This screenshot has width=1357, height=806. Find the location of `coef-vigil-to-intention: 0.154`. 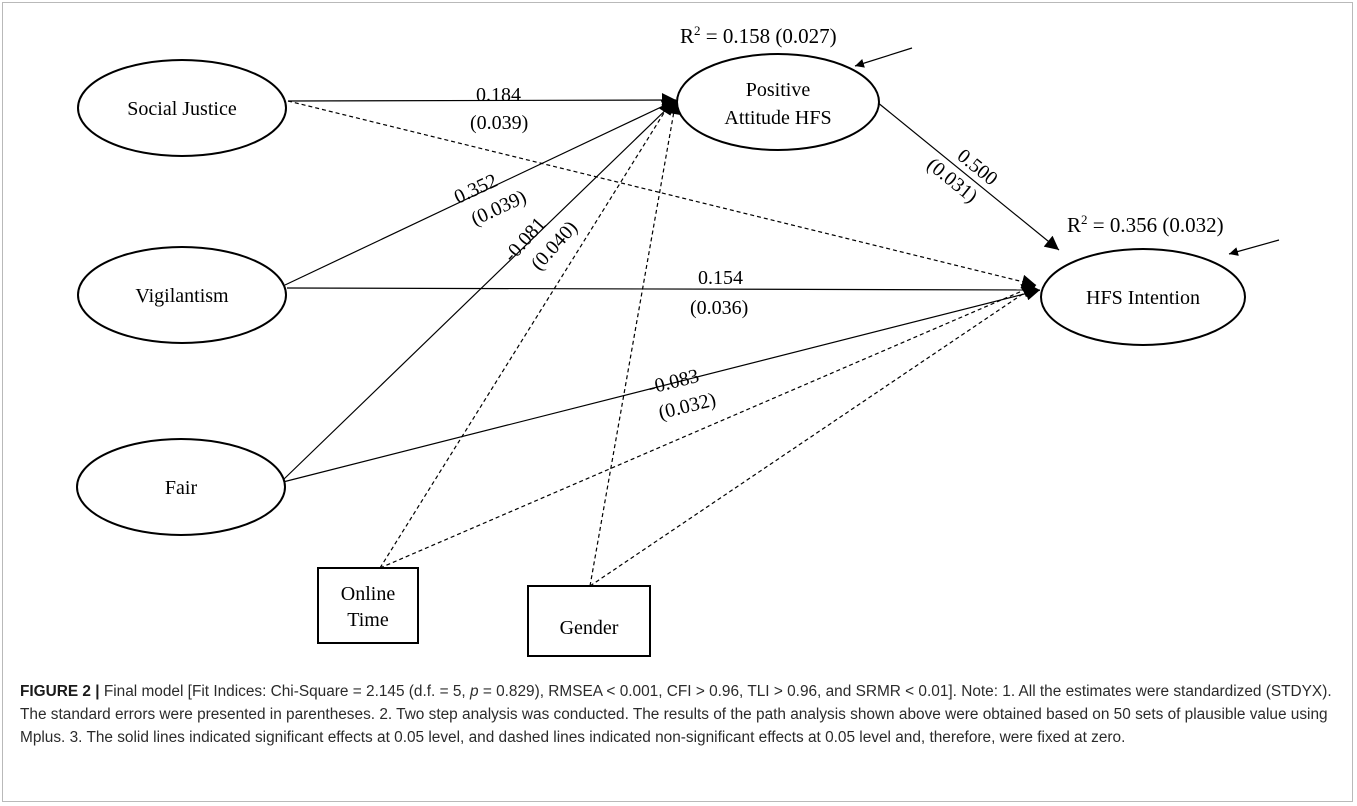

coef-vigil-to-intention: 0.154 is located at coordinates (720, 278).